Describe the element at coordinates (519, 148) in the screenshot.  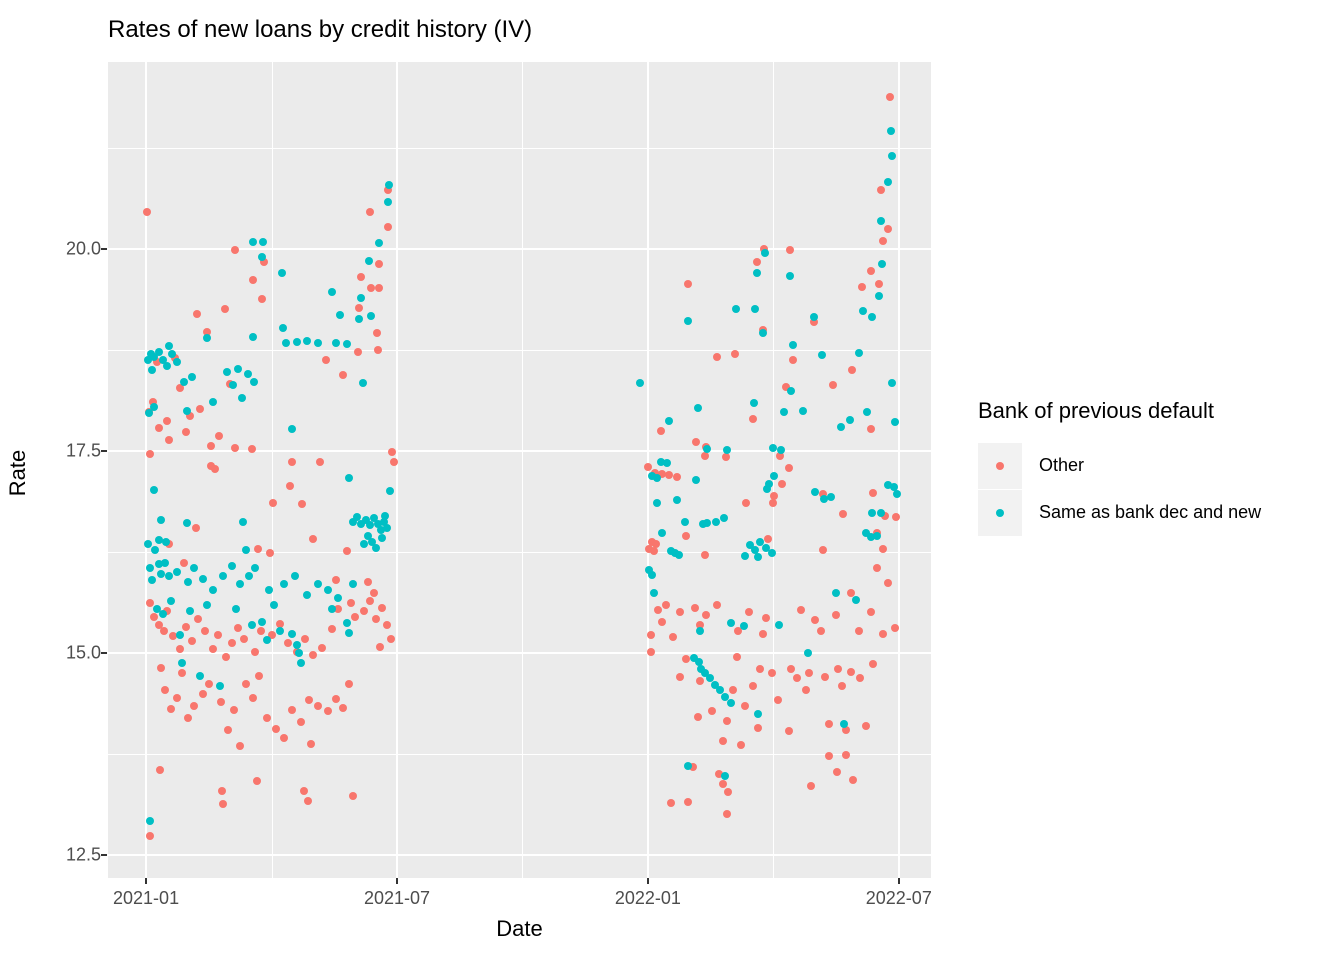
I see `y-minor-gridline` at that location.